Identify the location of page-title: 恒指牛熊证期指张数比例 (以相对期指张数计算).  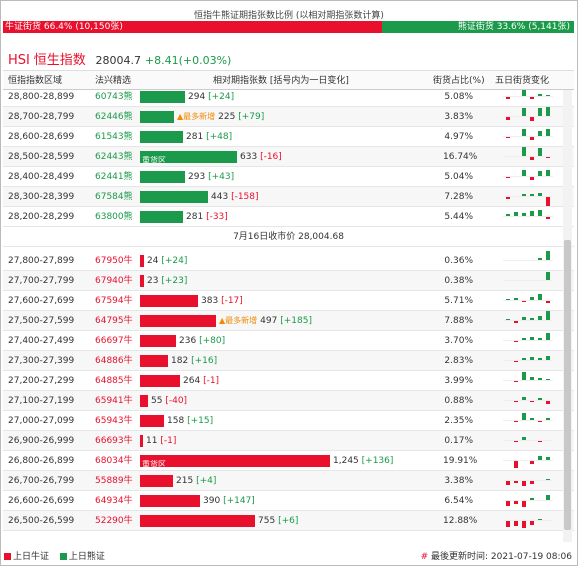
(289, 16).